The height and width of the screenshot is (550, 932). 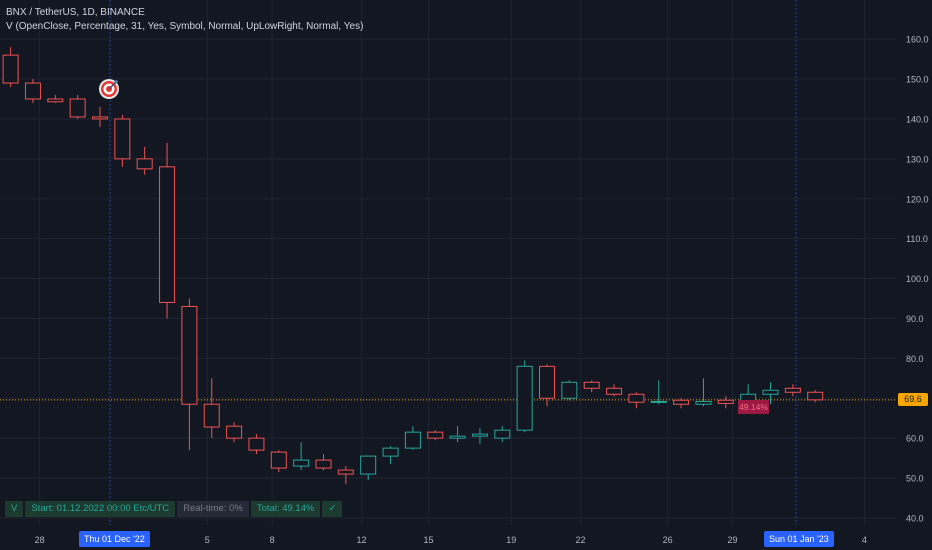 What do you see at coordinates (864, 540) in the screenshot?
I see `time-tick-label: 4` at bounding box center [864, 540].